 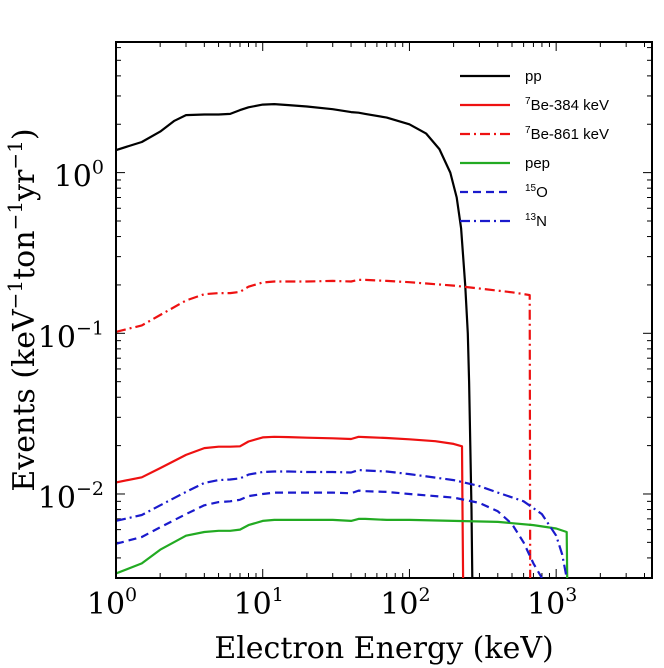 What do you see at coordinates (71, 336) in the screenshot?
I see `y-tick-label: 10⁻¹` at bounding box center [71, 336].